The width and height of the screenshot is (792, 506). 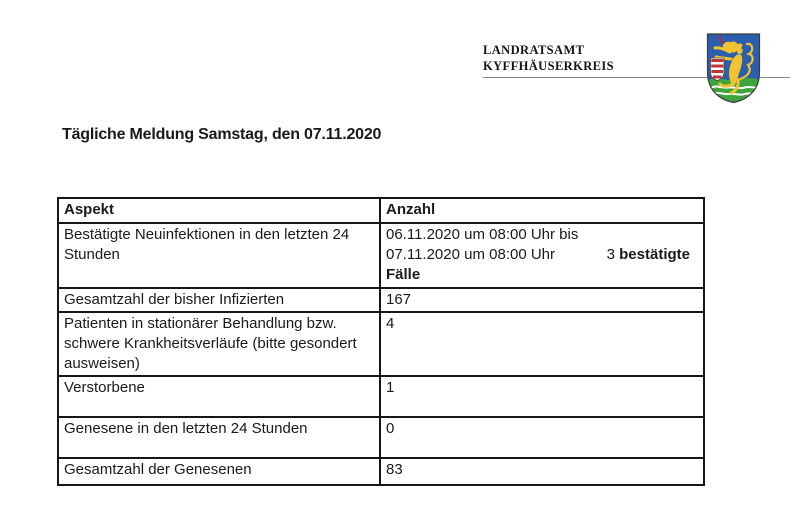 I want to click on anzahl-cell: 83, so click(x=542, y=471).